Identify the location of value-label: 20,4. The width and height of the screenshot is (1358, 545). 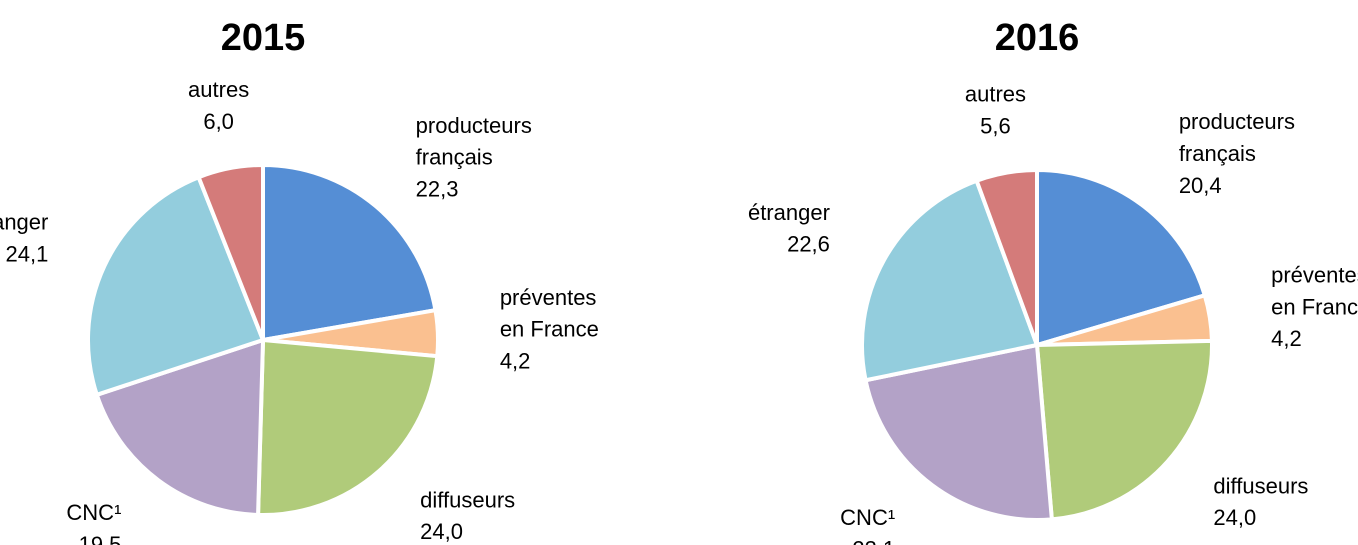
(1200, 185).